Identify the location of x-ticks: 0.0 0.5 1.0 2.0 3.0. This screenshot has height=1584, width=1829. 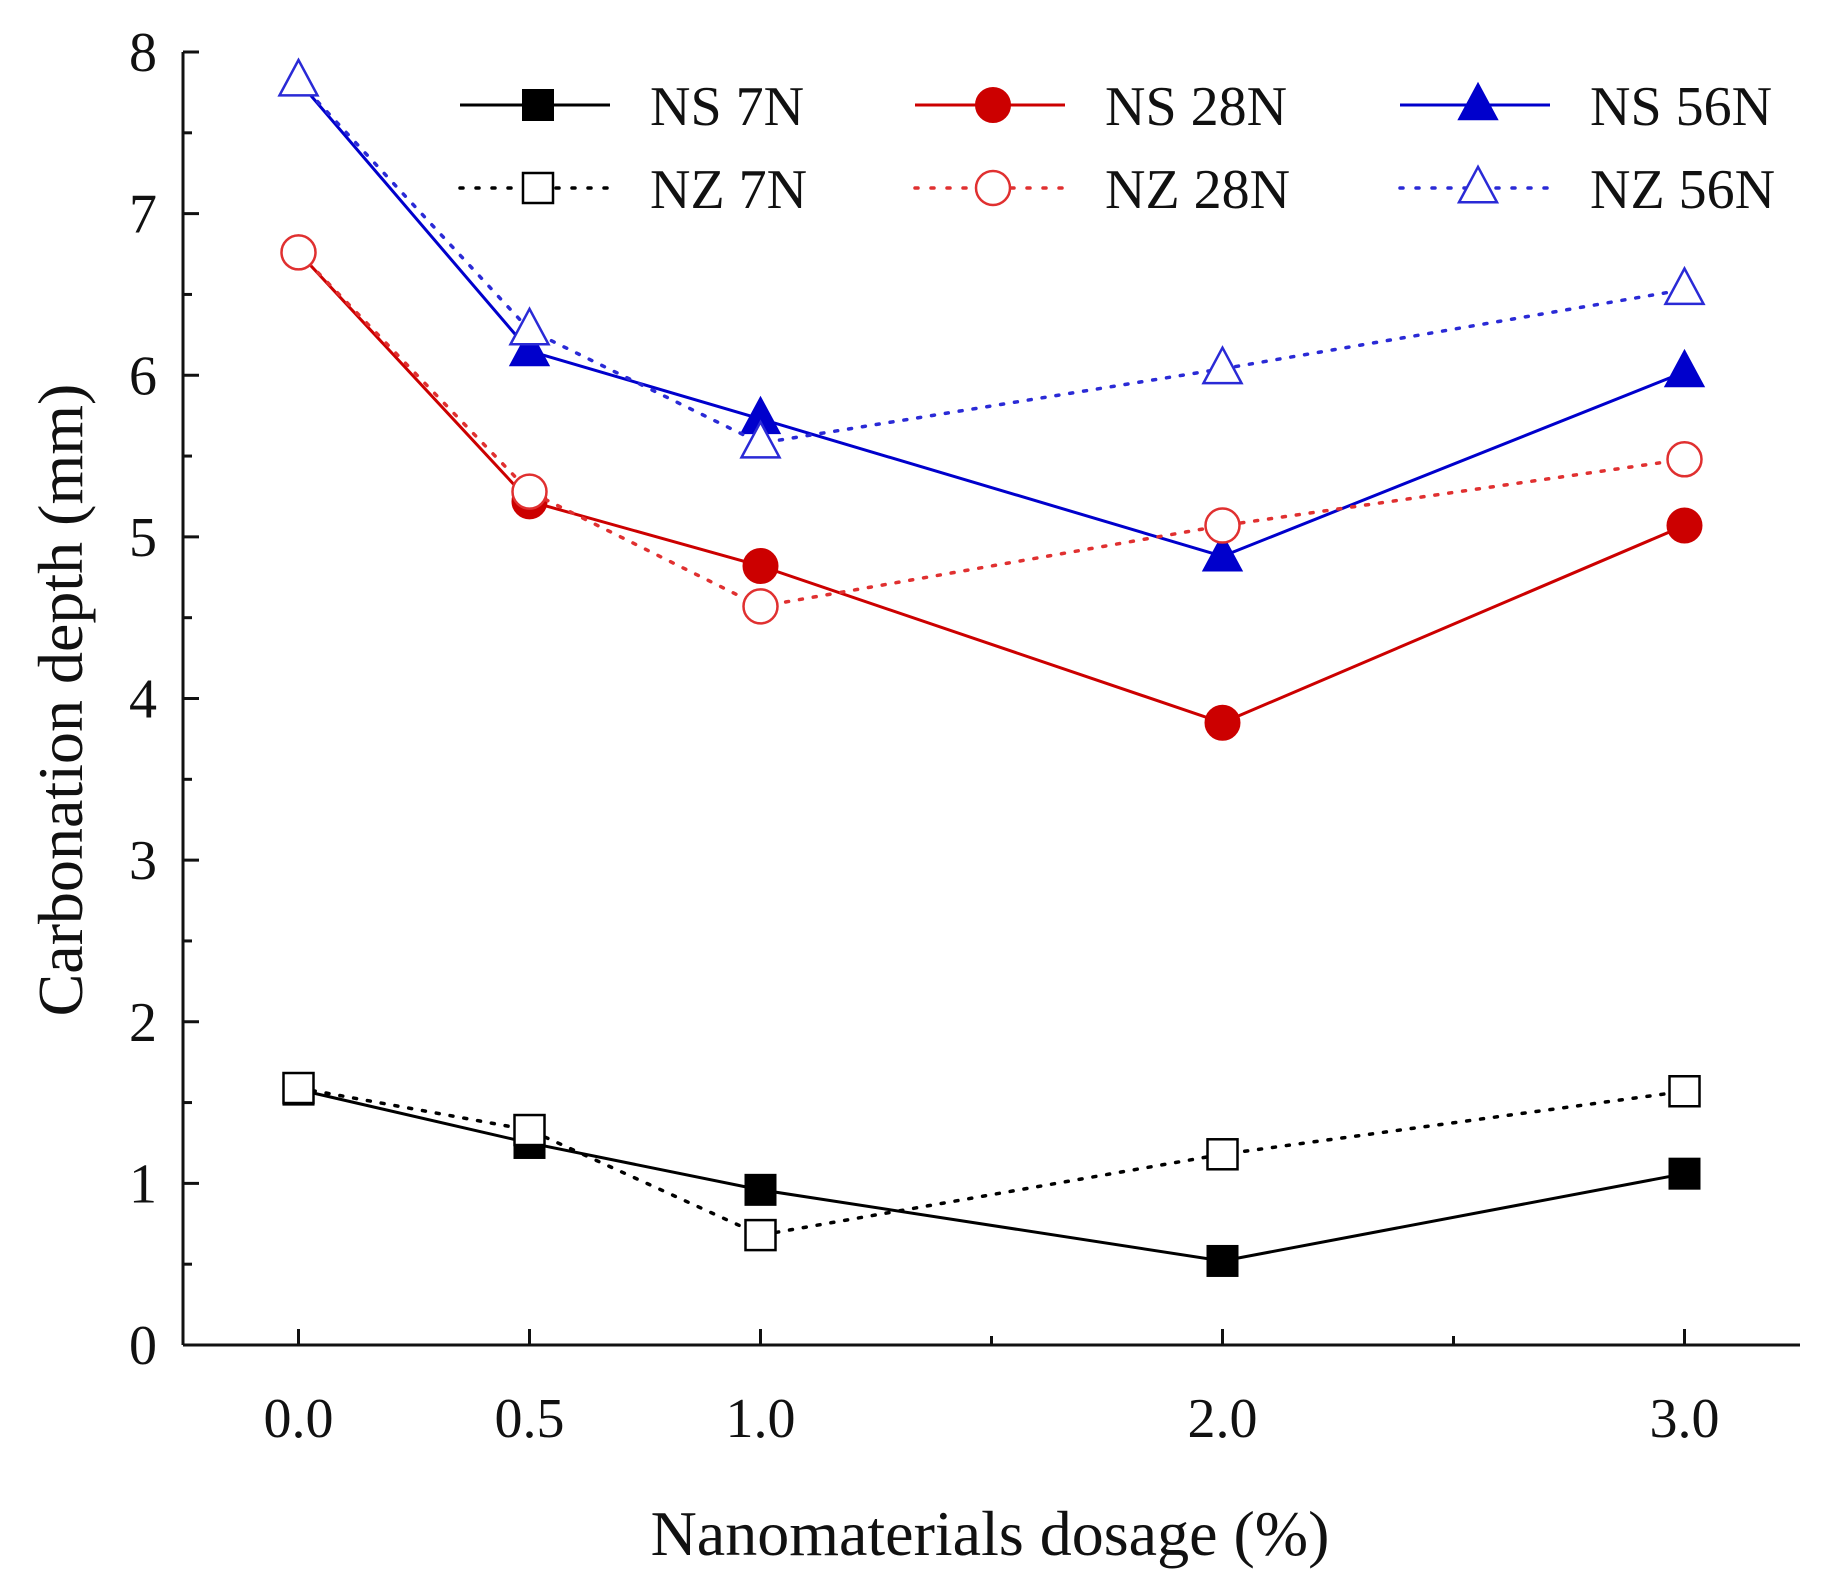
(992, 1389).